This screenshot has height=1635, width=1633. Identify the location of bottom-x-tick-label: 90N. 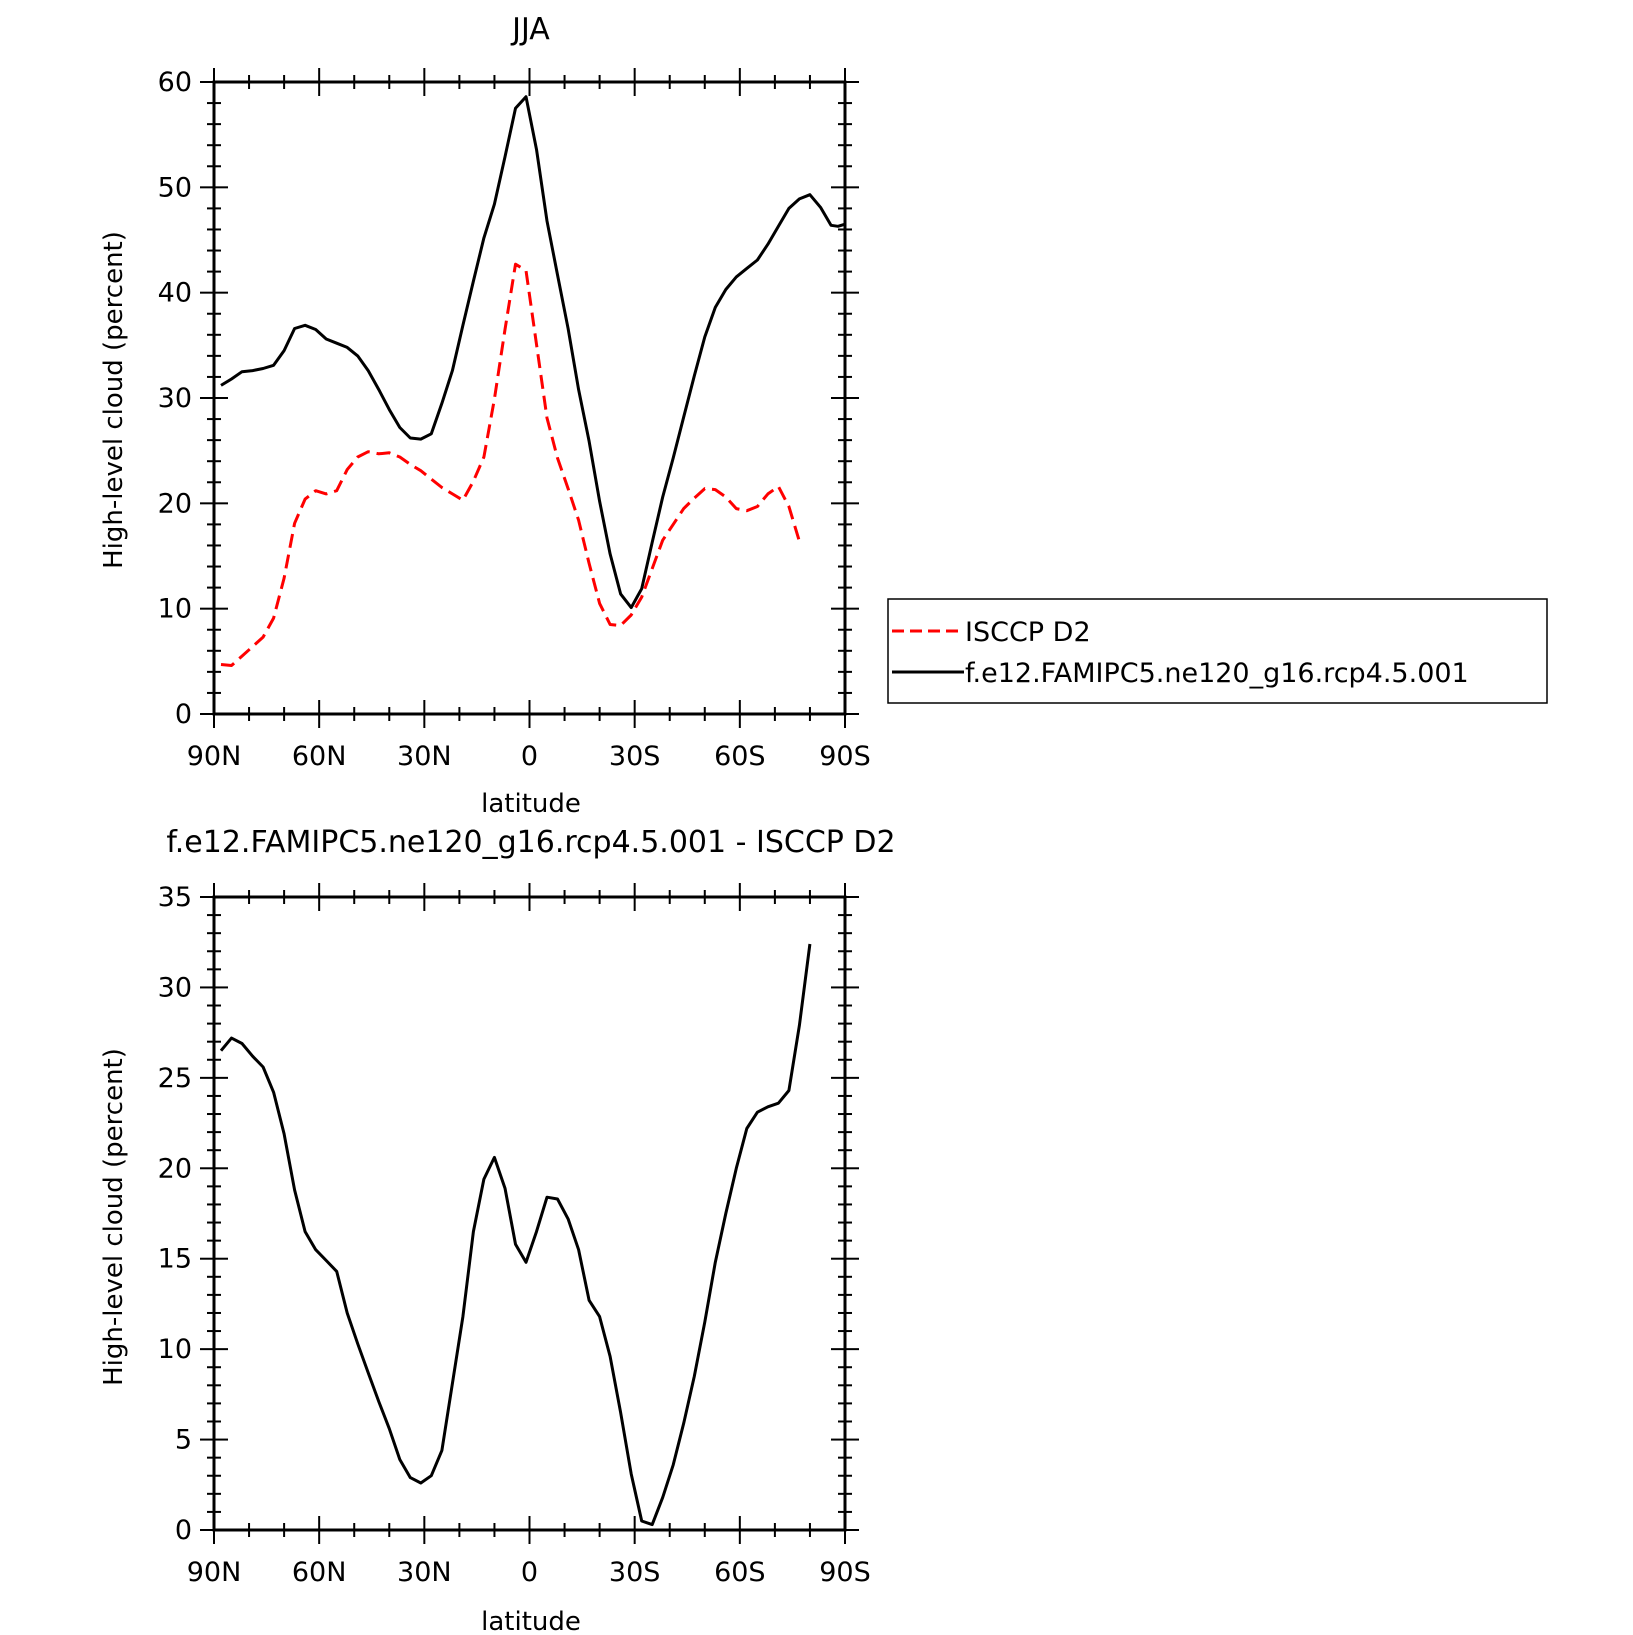
(214, 1572).